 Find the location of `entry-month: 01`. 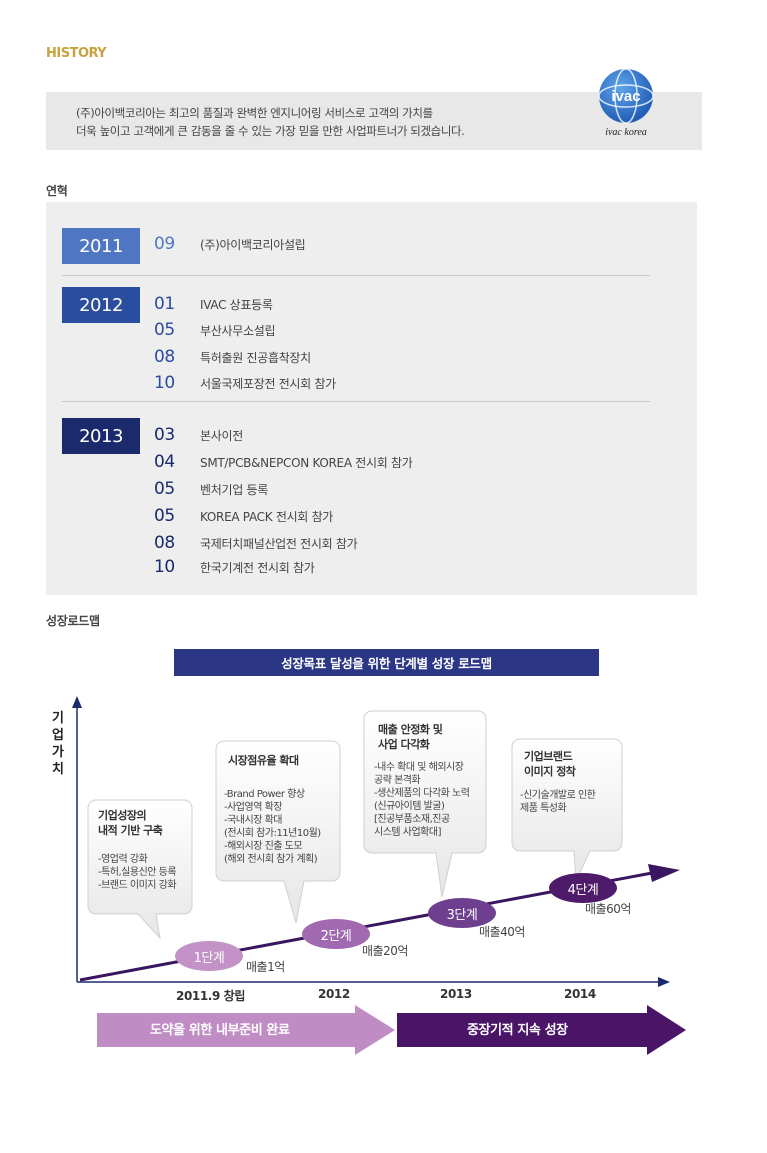

entry-month: 01 is located at coordinates (164, 304).